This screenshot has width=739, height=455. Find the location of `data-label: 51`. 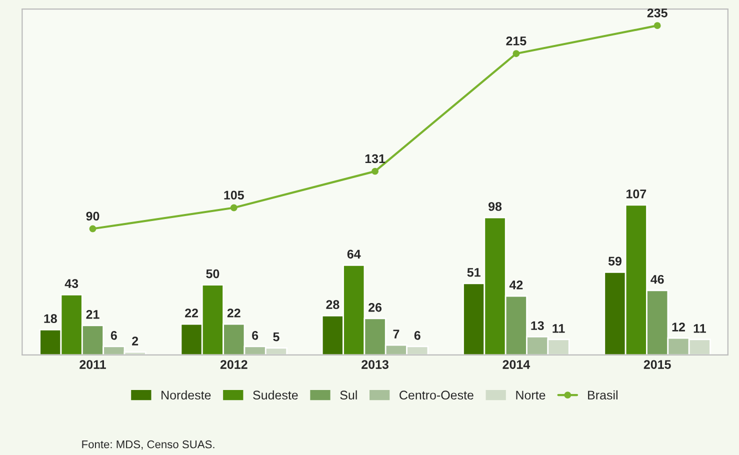

data-label: 51 is located at coordinates (473, 272).